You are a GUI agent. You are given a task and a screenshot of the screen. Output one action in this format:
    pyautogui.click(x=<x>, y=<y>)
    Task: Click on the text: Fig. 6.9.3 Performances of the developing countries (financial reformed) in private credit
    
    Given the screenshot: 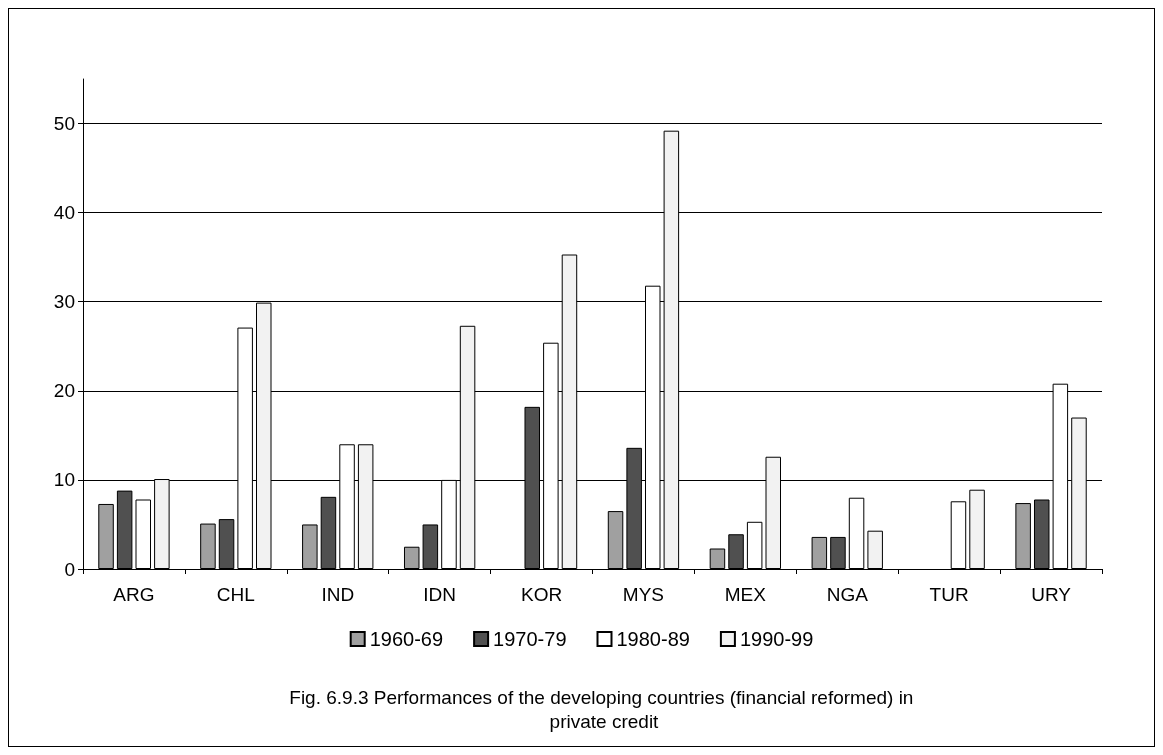 What is the action you would take?
    pyautogui.click(x=604, y=709)
    